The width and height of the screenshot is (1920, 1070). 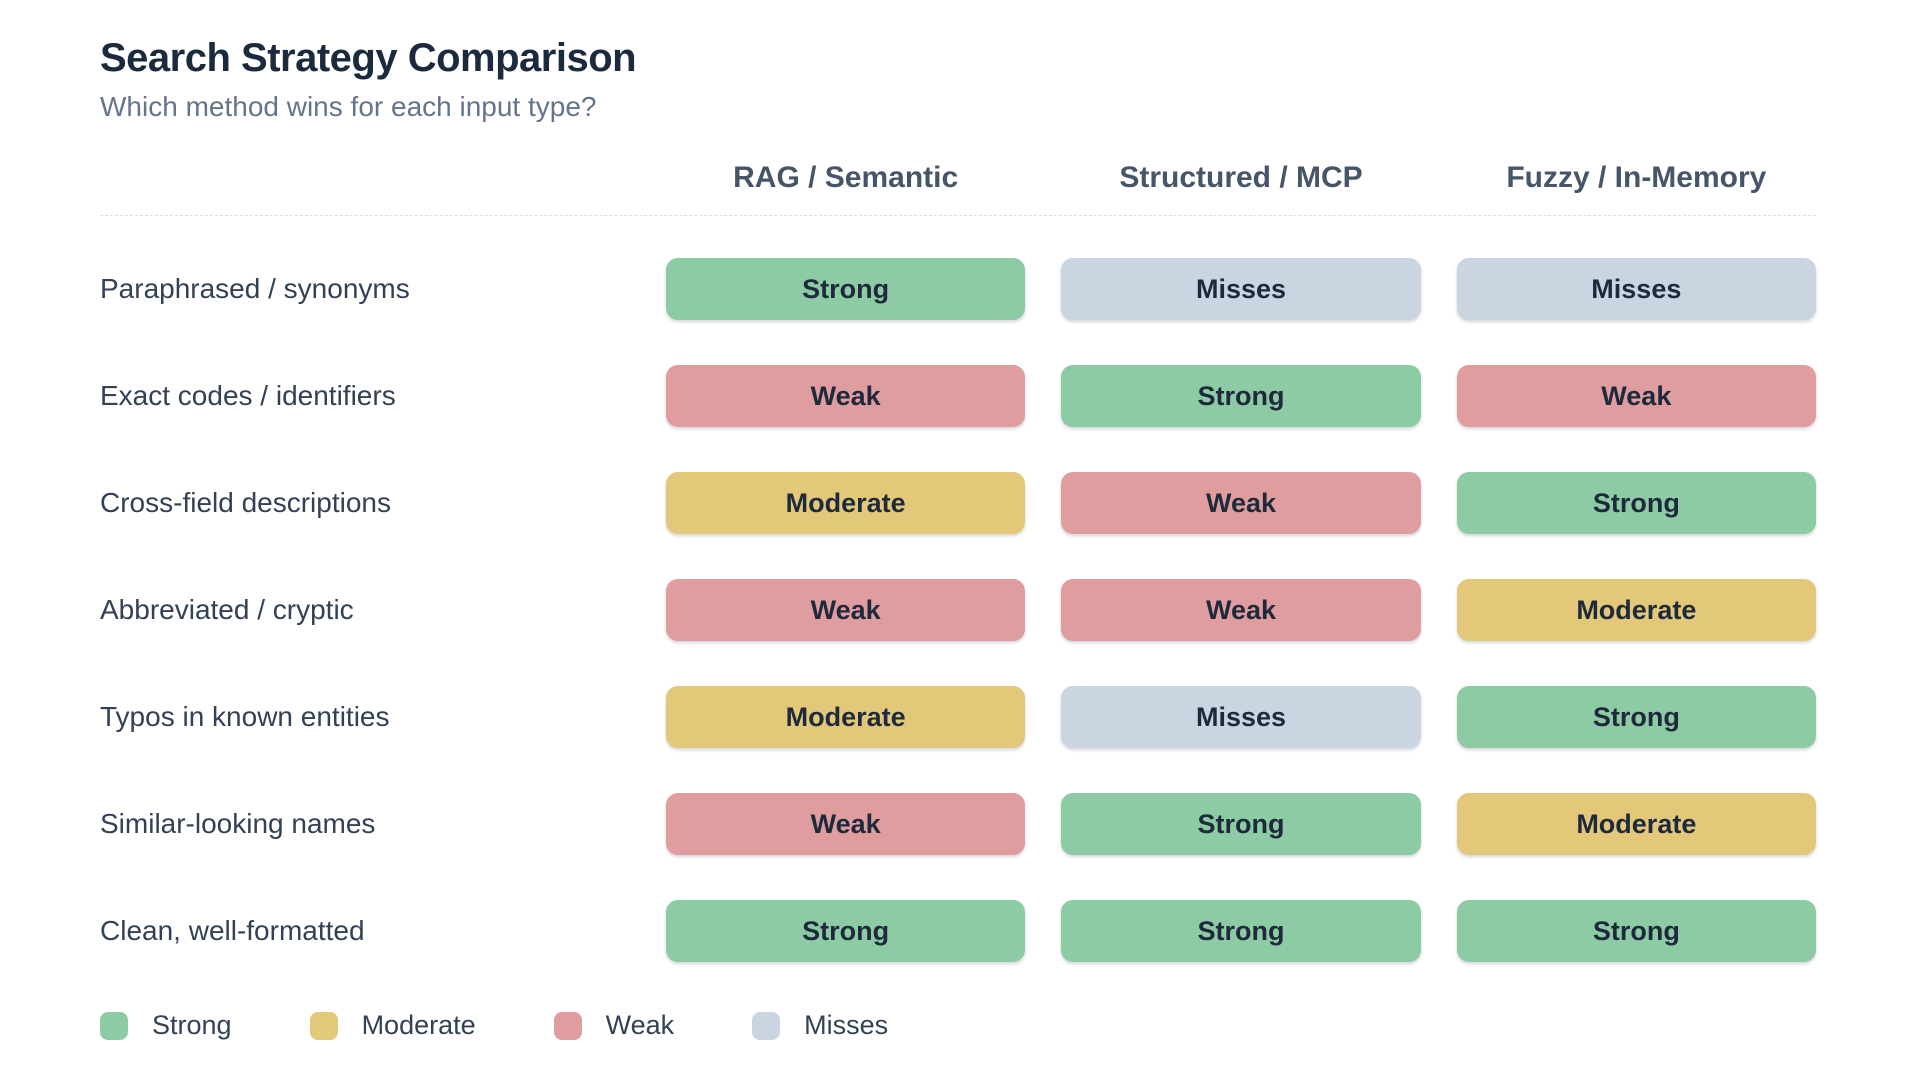 I want to click on legend-swatch-misses, so click(x=766, y=1025).